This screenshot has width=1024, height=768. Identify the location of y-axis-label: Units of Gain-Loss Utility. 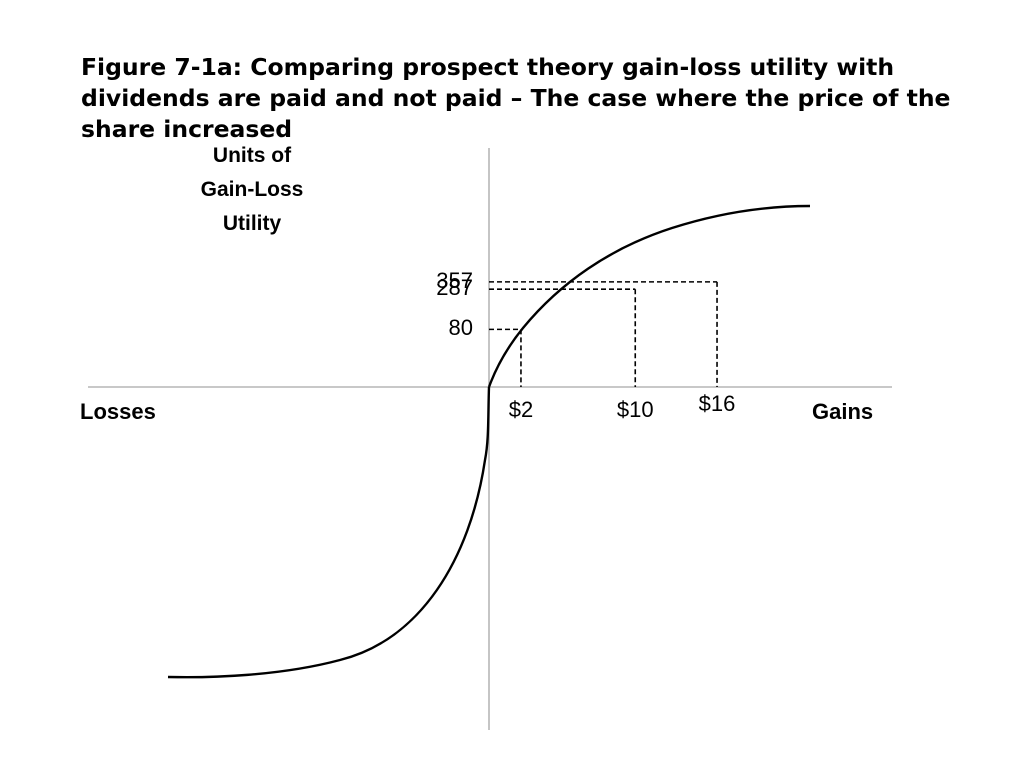
(252, 190).